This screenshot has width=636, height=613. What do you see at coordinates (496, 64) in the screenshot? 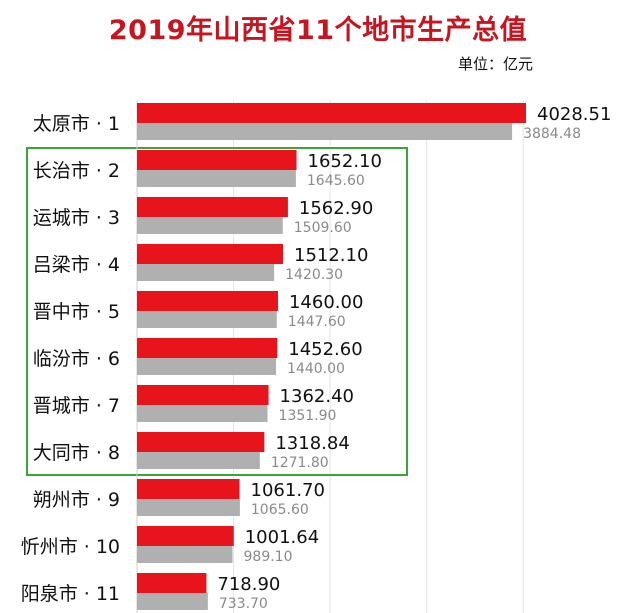
I see `unit-label: 单位：亿元` at bounding box center [496, 64].